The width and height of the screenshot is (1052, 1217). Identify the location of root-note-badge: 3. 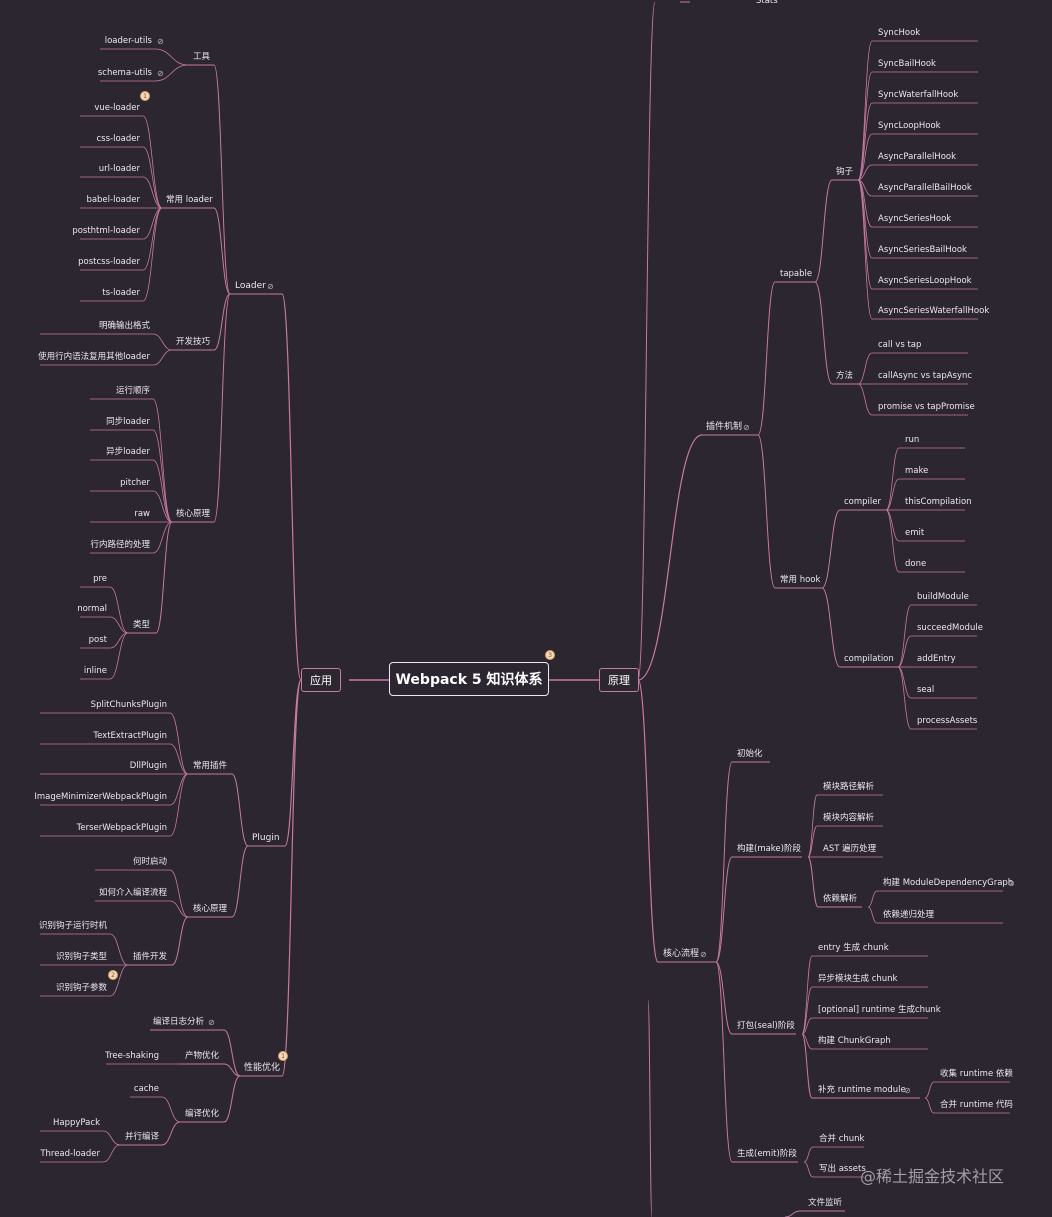
(550, 655).